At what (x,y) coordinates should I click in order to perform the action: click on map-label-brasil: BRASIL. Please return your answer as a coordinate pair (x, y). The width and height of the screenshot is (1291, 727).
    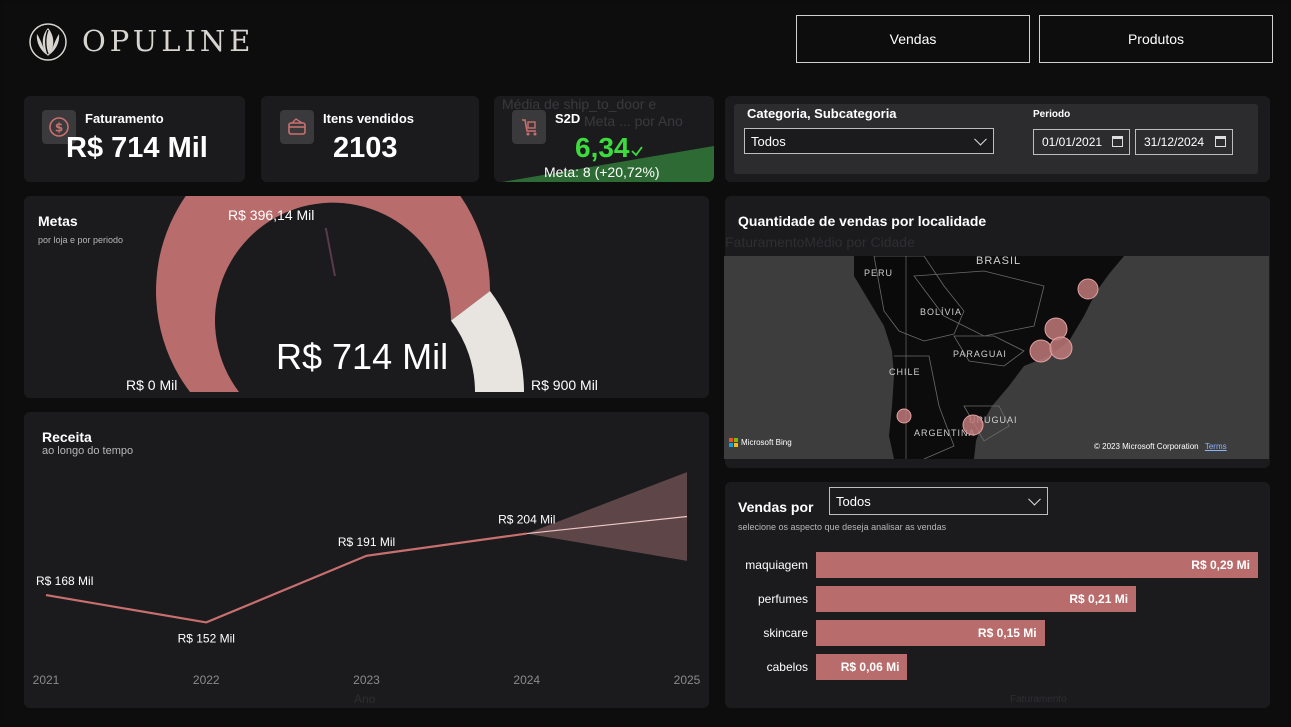
    Looking at the image, I should click on (999, 261).